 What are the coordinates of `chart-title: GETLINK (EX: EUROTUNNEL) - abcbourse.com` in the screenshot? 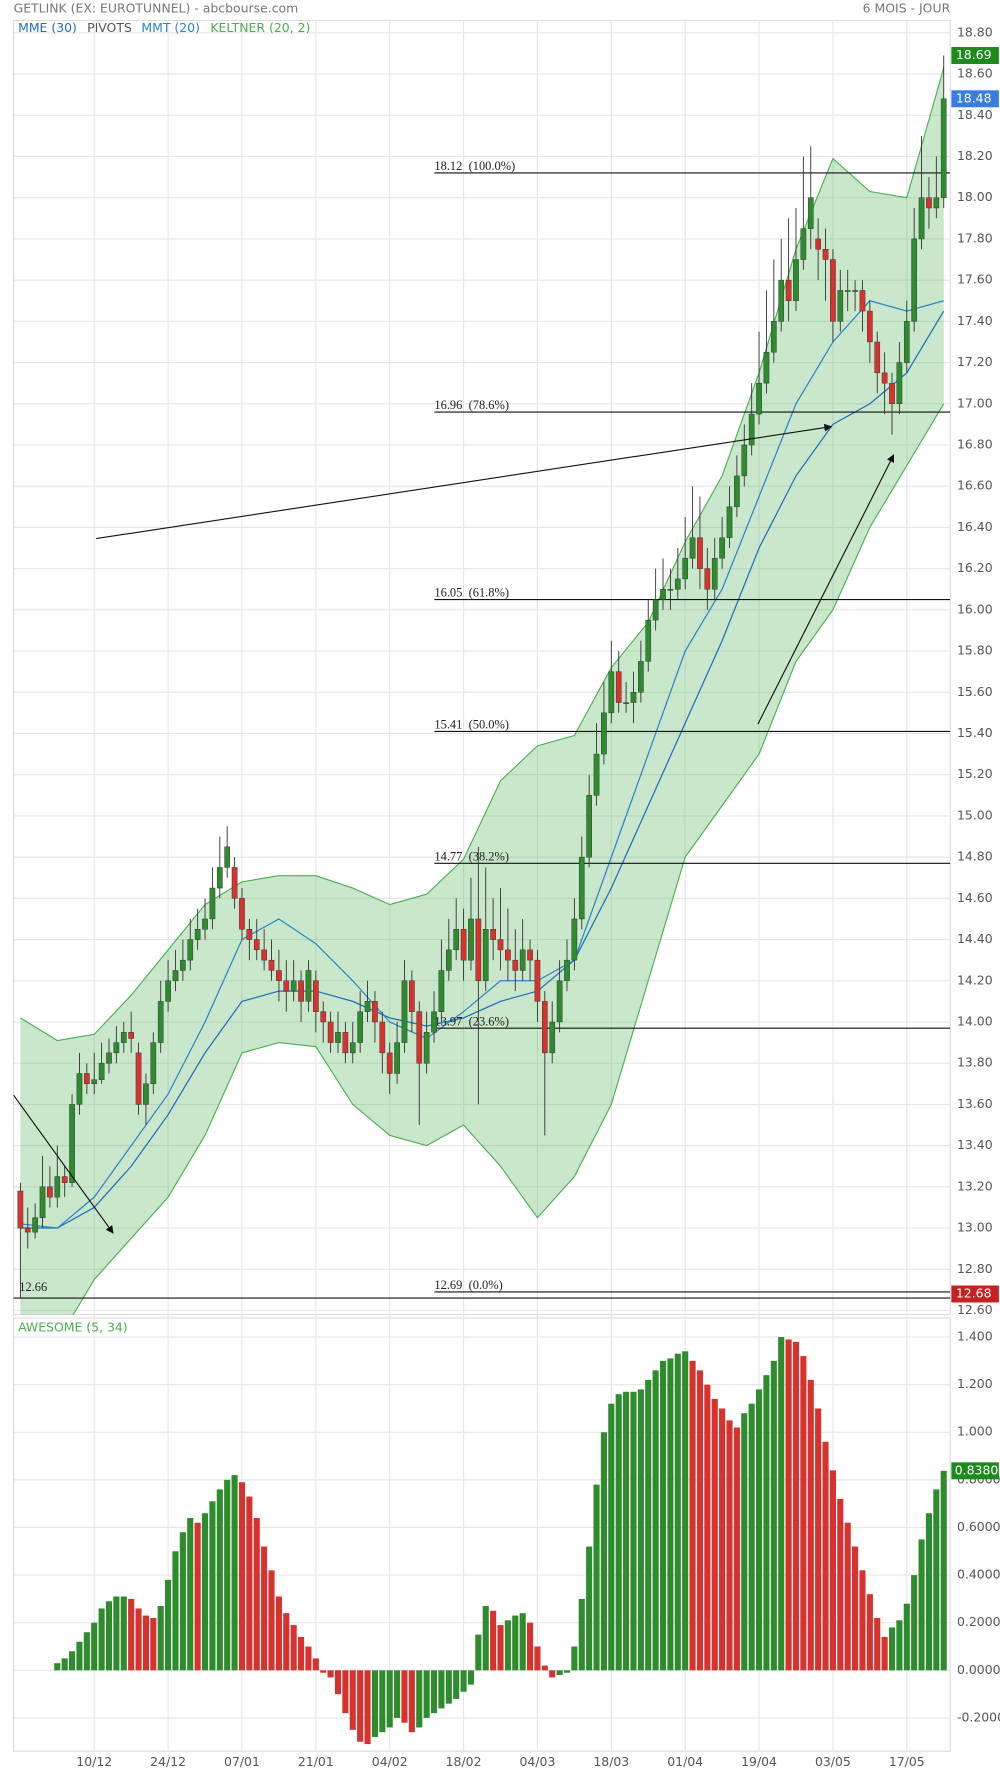 It's located at (156, 8).